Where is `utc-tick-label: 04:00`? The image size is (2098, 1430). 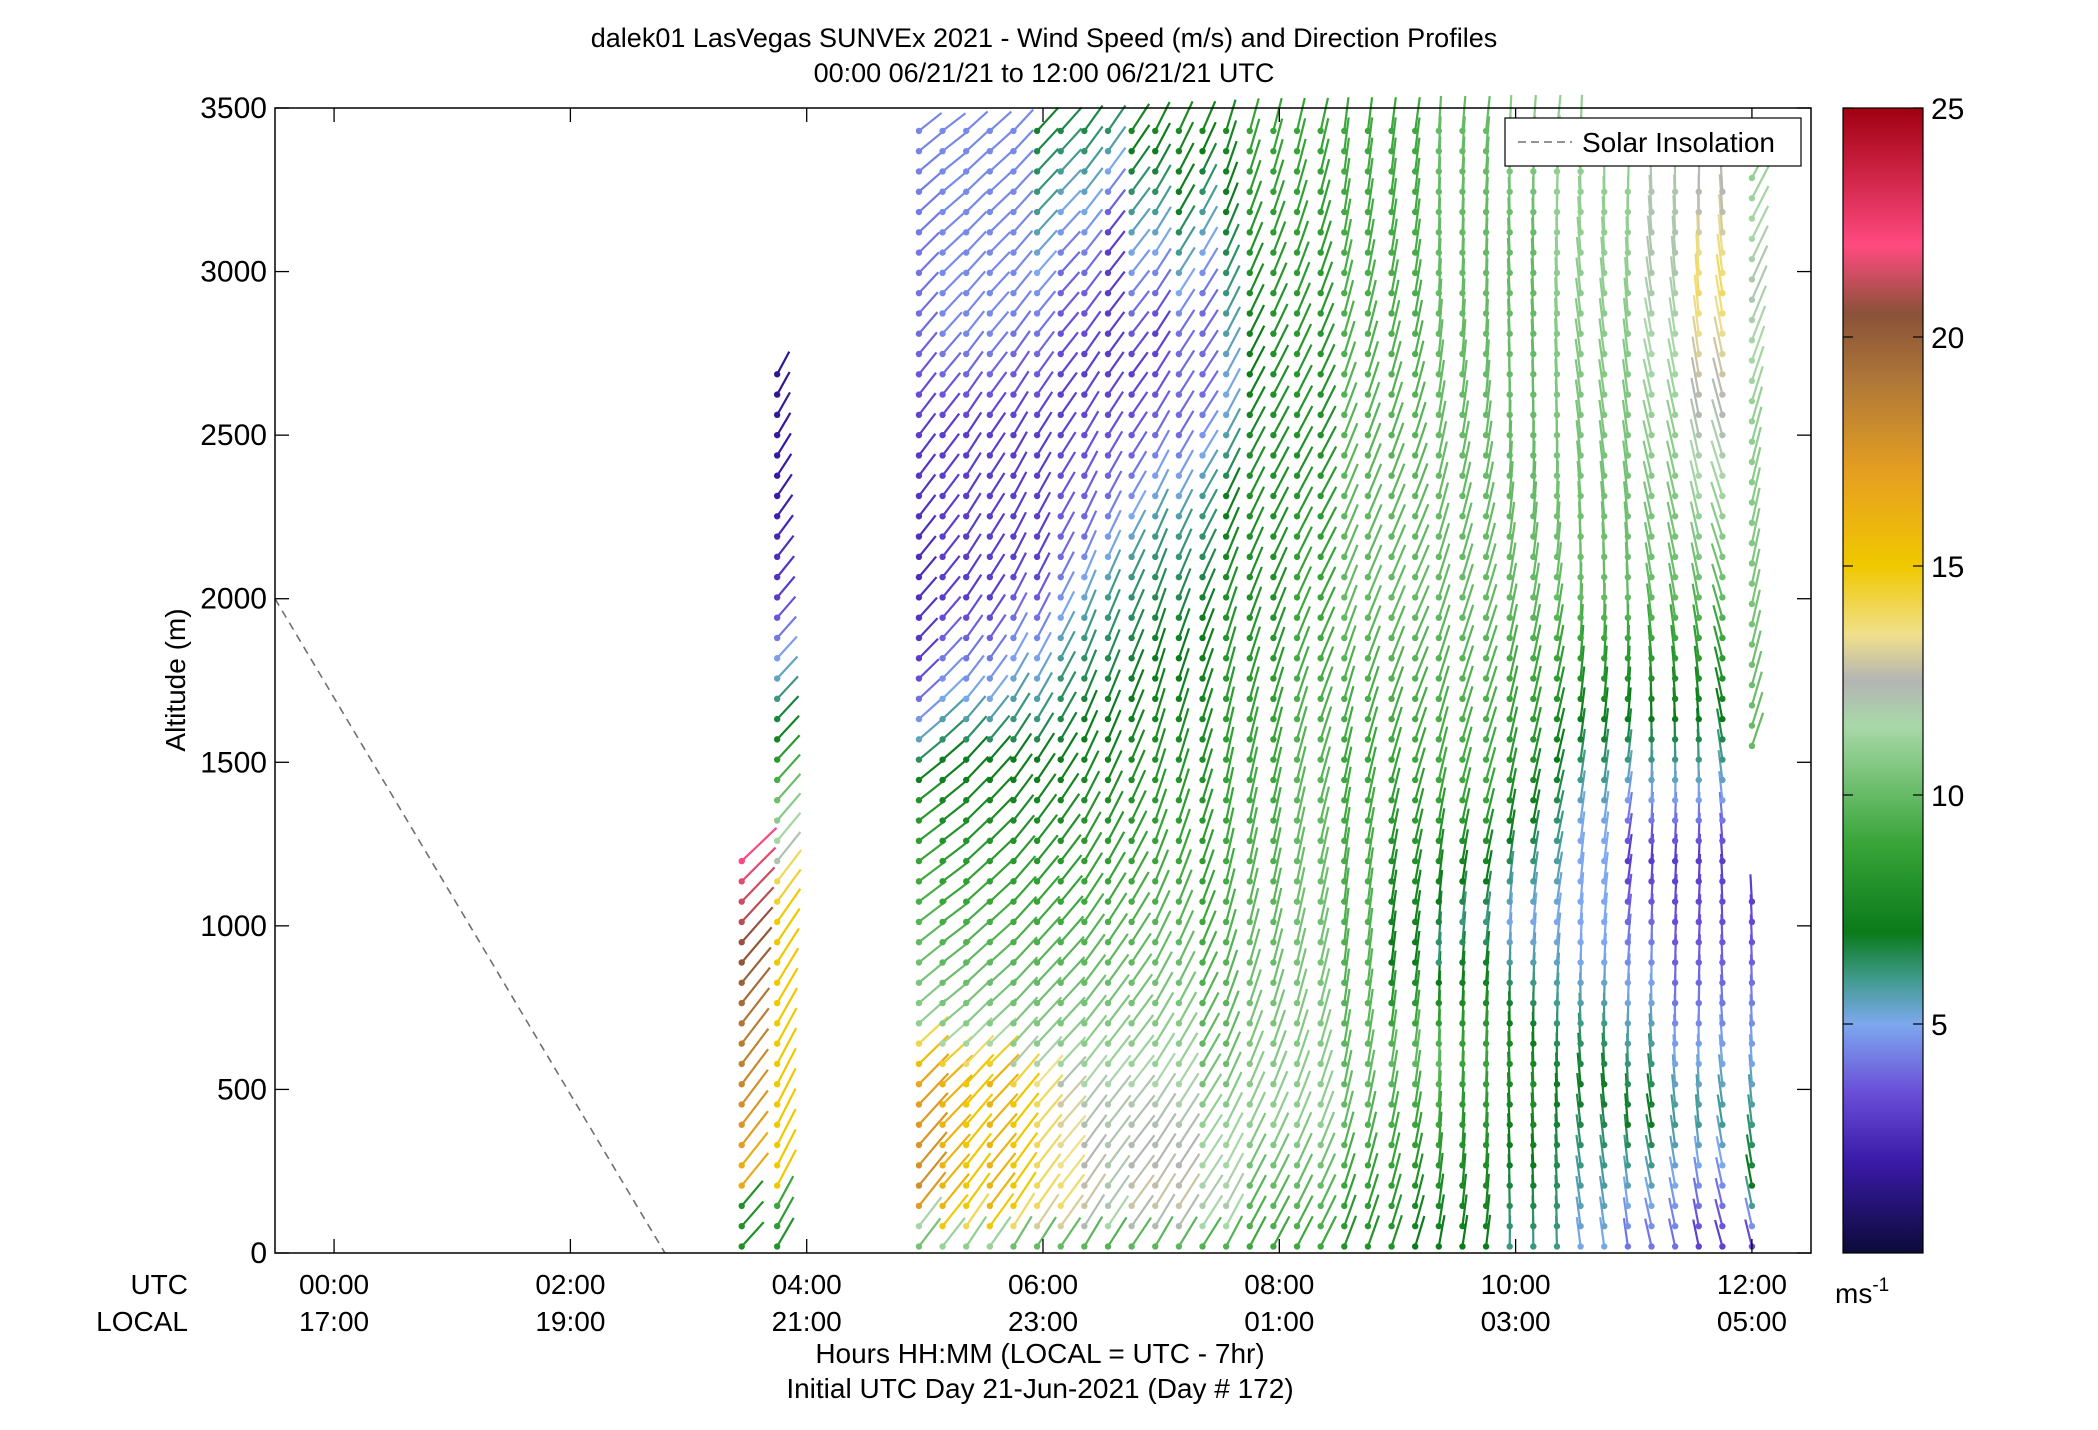 utc-tick-label: 04:00 is located at coordinates (807, 1284).